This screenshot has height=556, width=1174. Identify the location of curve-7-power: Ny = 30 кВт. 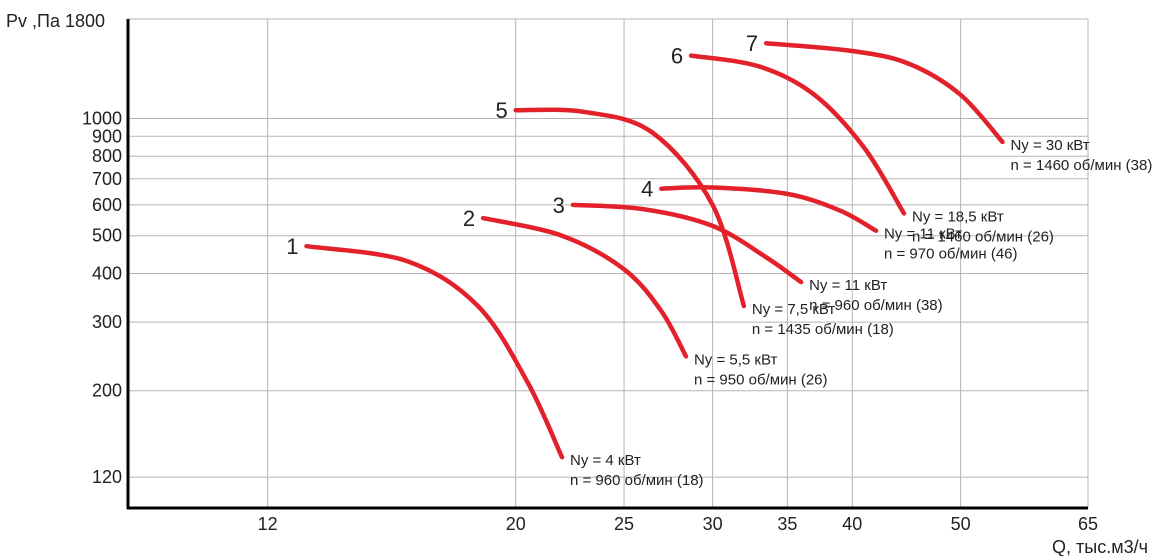
(1049, 145).